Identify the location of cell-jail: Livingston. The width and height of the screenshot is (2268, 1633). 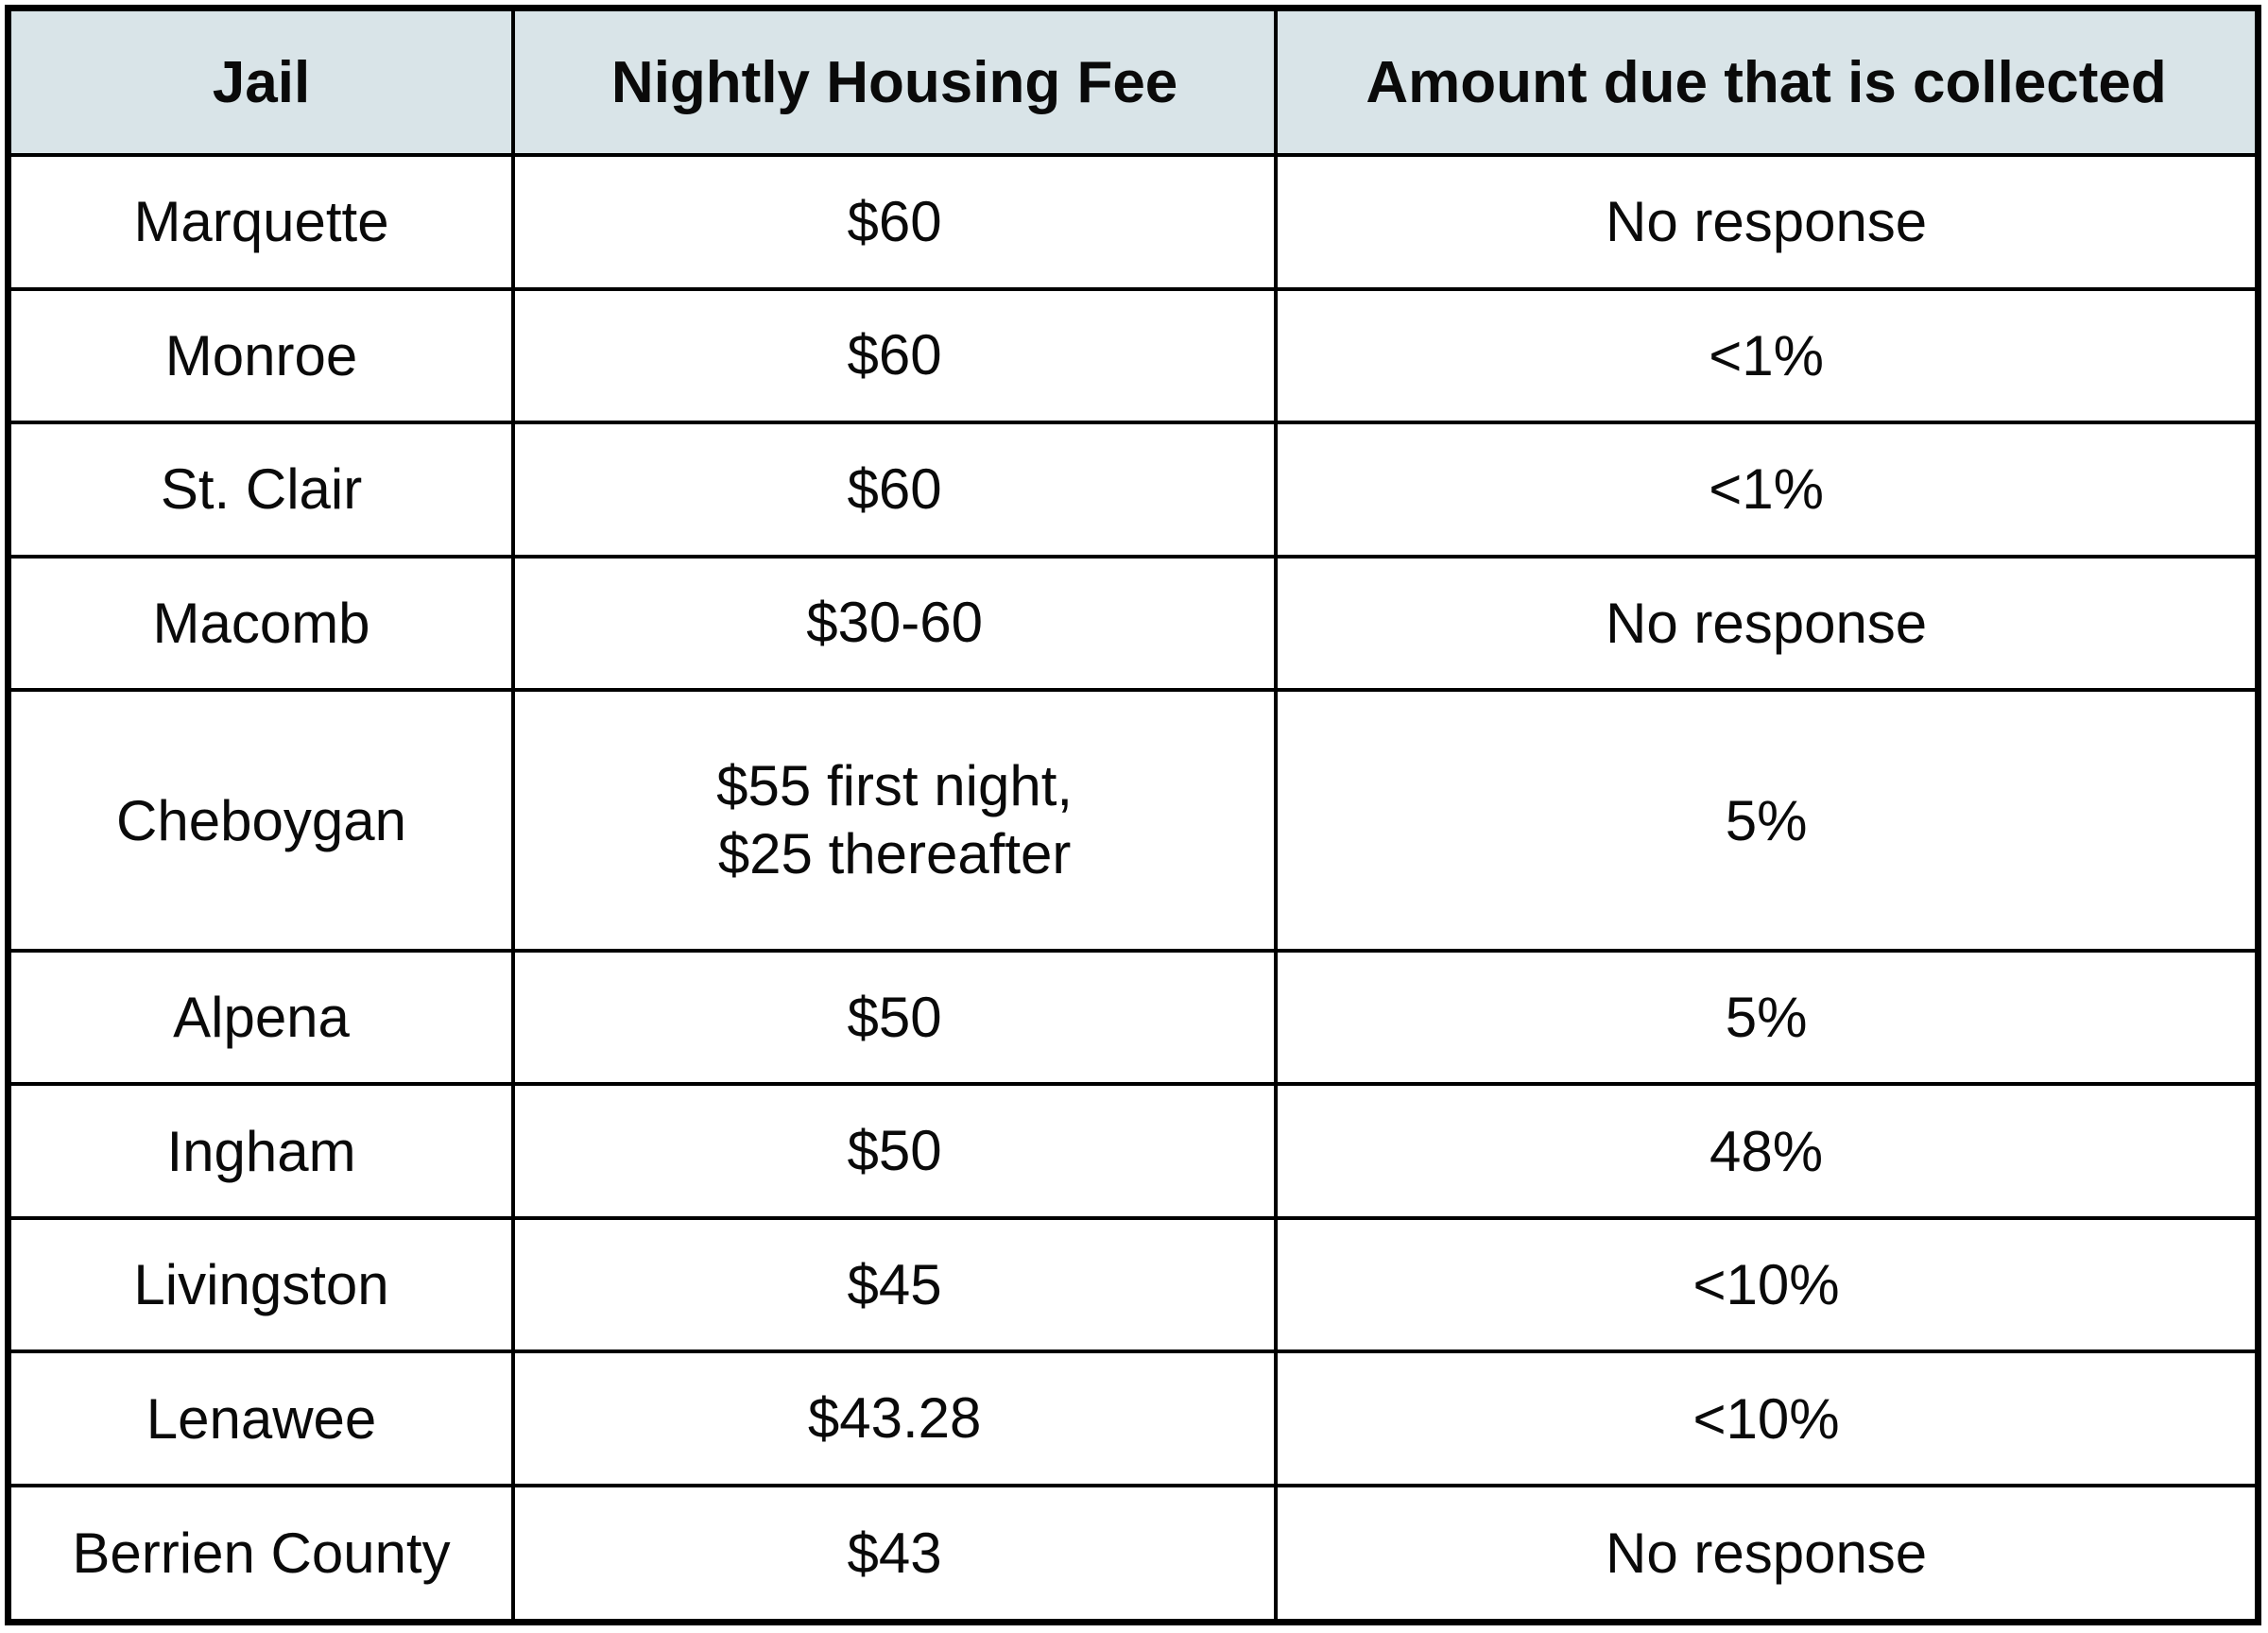
(261, 1285).